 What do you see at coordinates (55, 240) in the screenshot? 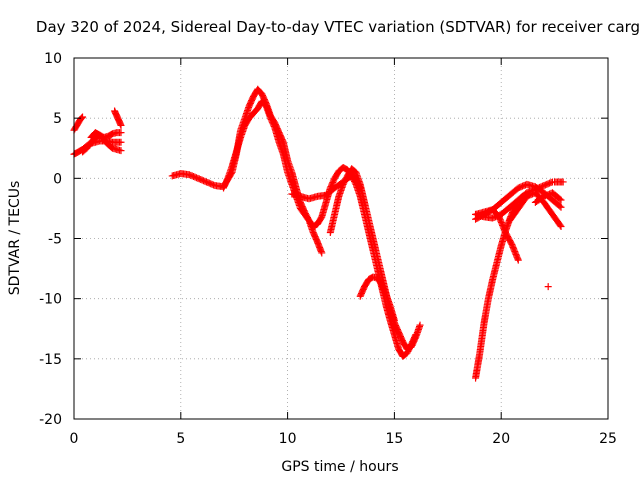
I see `y-tick-label: -5` at bounding box center [55, 240].